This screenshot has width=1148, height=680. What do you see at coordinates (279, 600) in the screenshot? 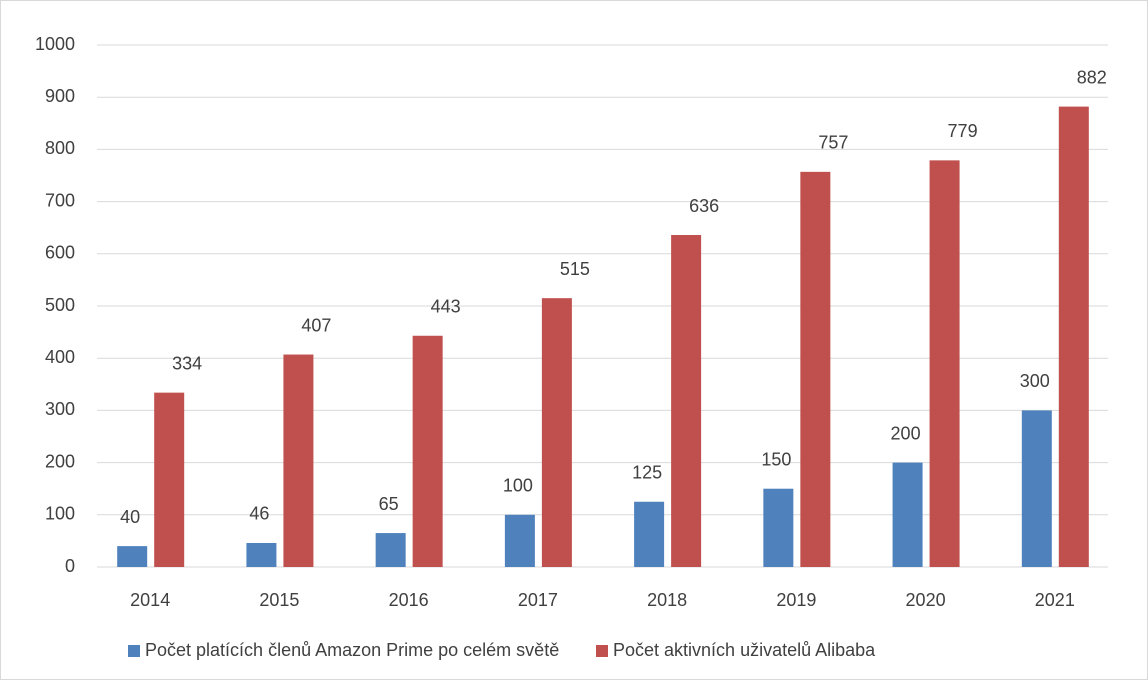
I see `x-tick-label: 2015` at bounding box center [279, 600].